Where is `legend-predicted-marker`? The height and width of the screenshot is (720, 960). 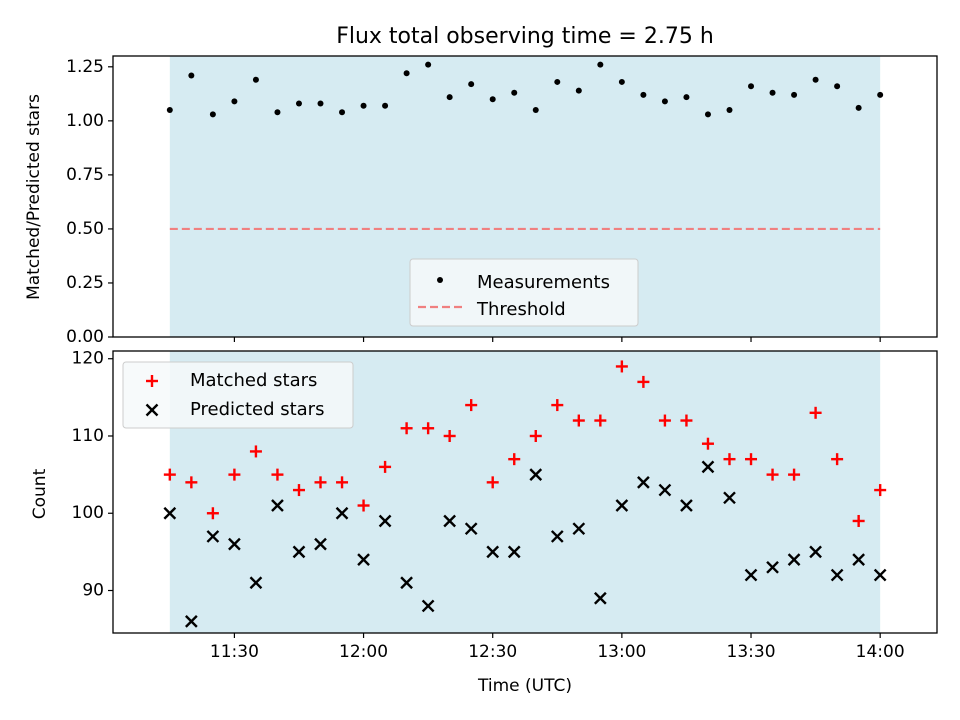 legend-predicted-marker is located at coordinates (152, 410).